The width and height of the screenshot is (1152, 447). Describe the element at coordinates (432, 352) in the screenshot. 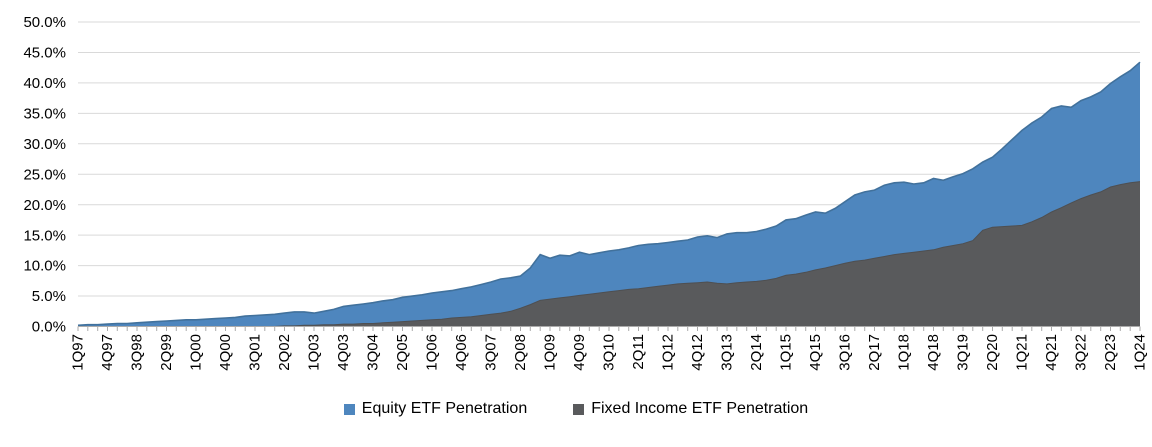

I see `x-tick-label: 1Q06` at that location.